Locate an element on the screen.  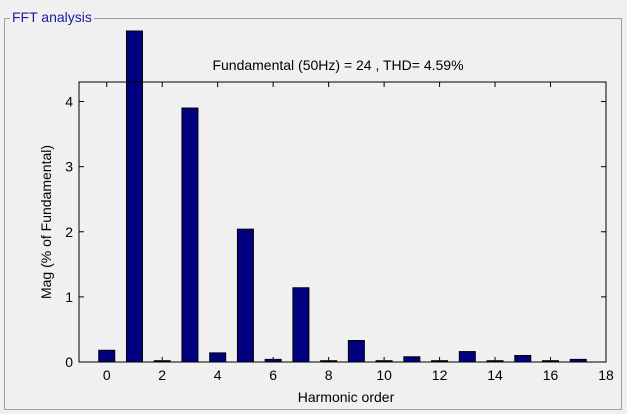
y-tick-label-3: 3 is located at coordinates (69, 167).